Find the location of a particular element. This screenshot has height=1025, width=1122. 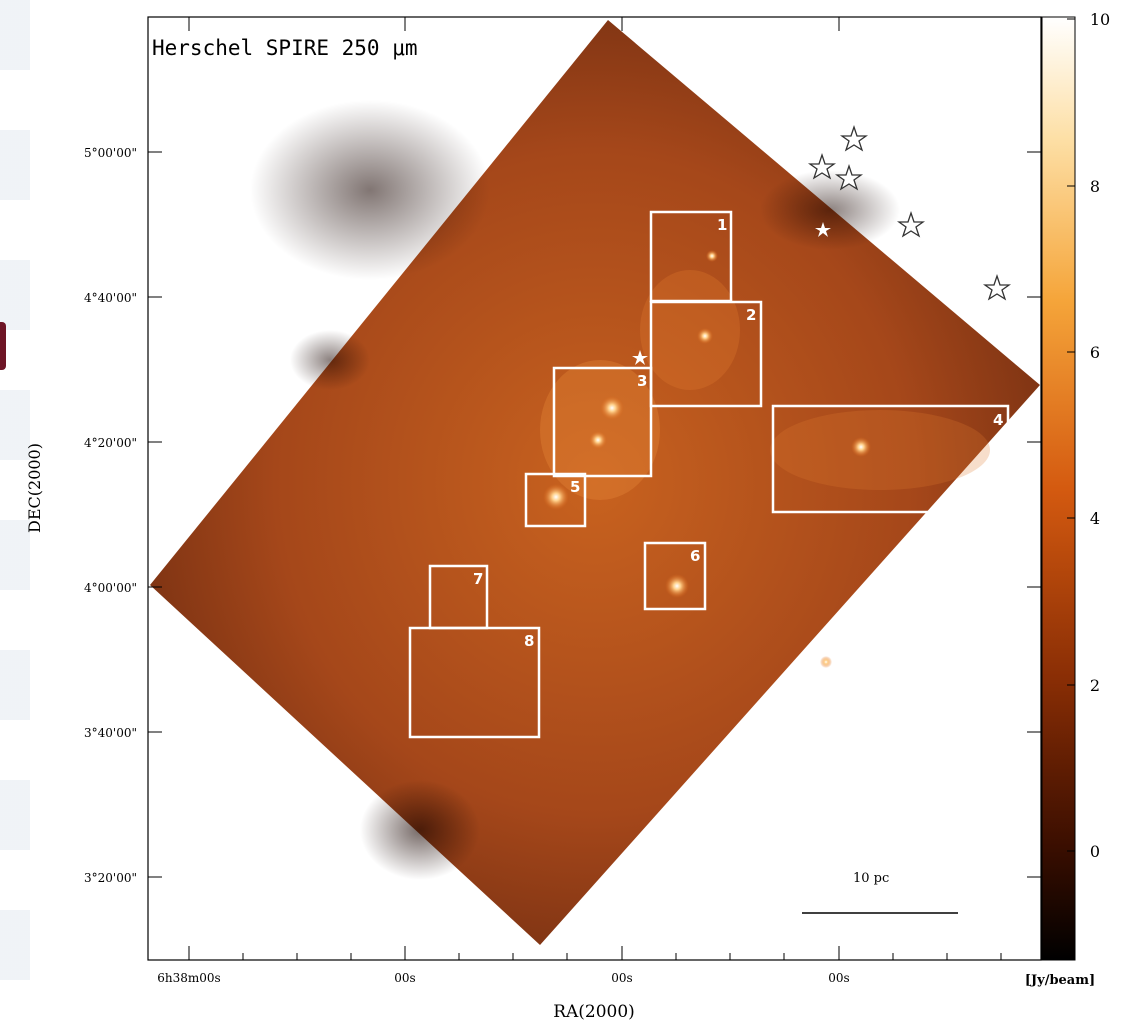

x-tick-label: 6h38m00s is located at coordinates (188, 978).